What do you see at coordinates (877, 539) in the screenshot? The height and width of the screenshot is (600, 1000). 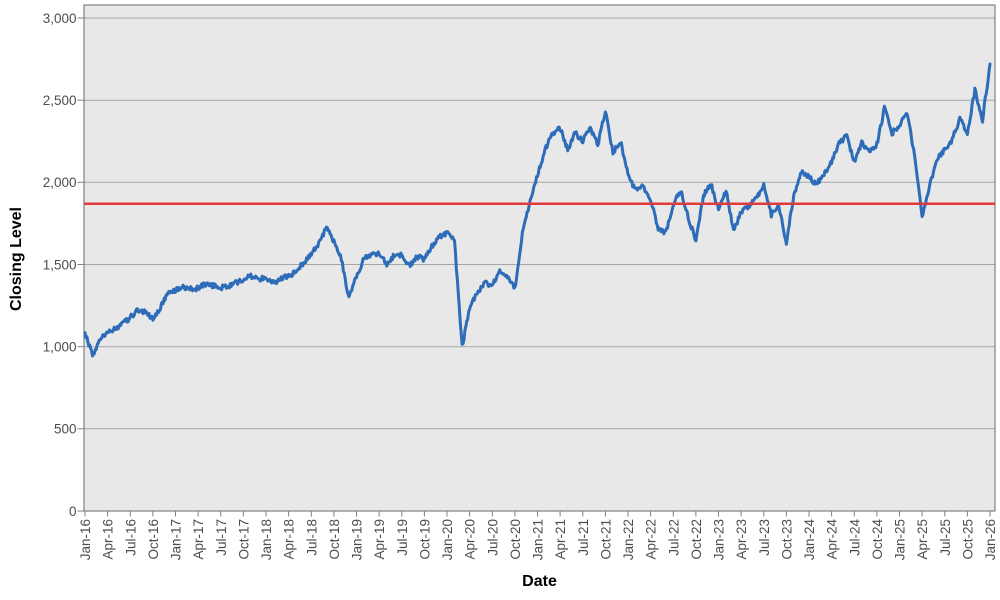 I see `x-tick-label: Oct-24` at bounding box center [877, 539].